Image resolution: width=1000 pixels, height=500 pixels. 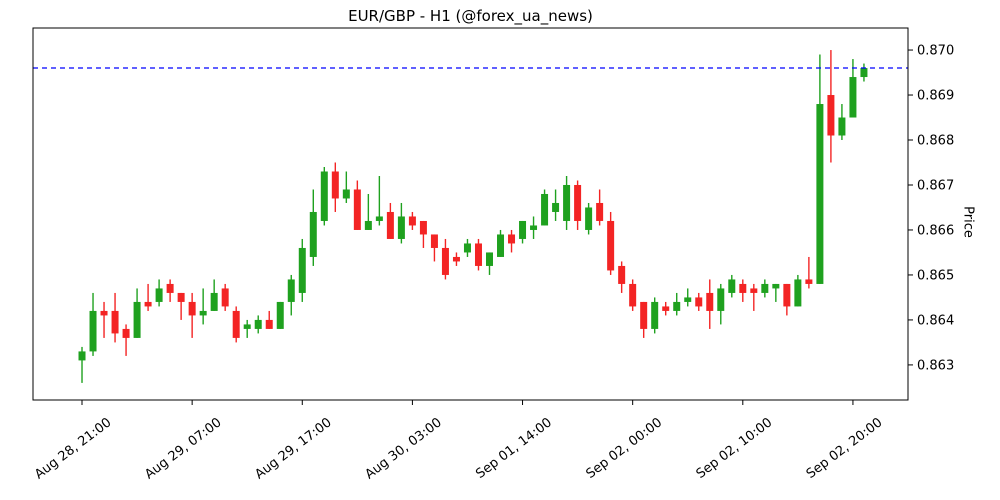 I want to click on x-tick-label: Sep 01, 14:00, so click(x=514, y=448).